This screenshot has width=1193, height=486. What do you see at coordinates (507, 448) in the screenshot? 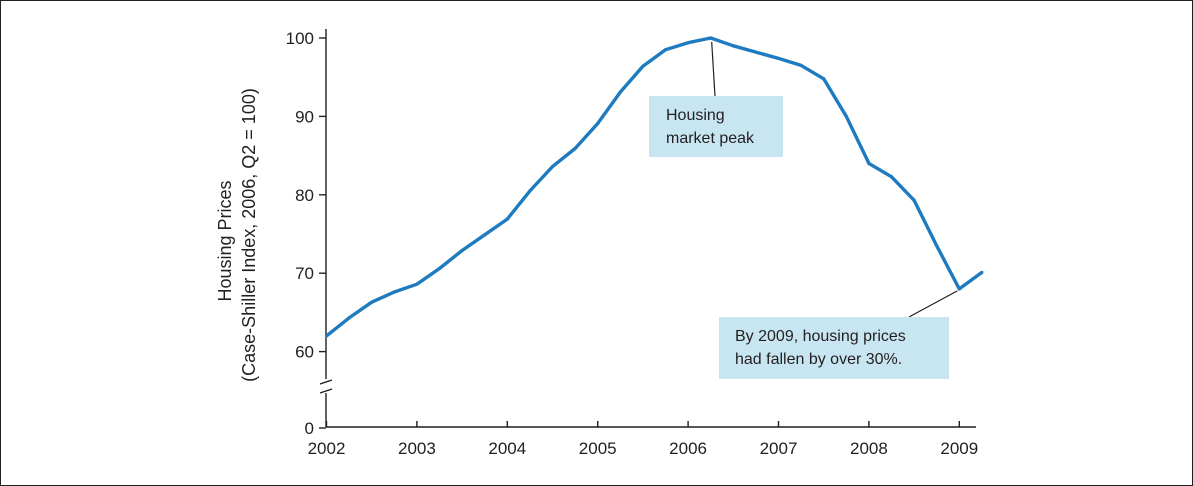
I see `x-tick-label: 2004` at bounding box center [507, 448].